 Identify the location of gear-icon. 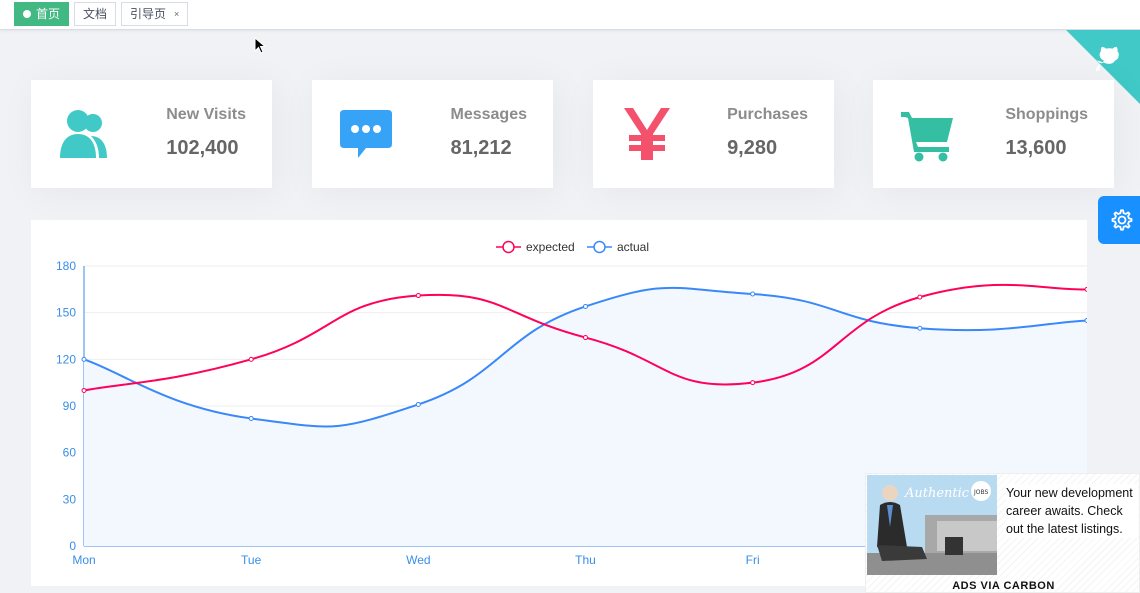
(1122, 220).